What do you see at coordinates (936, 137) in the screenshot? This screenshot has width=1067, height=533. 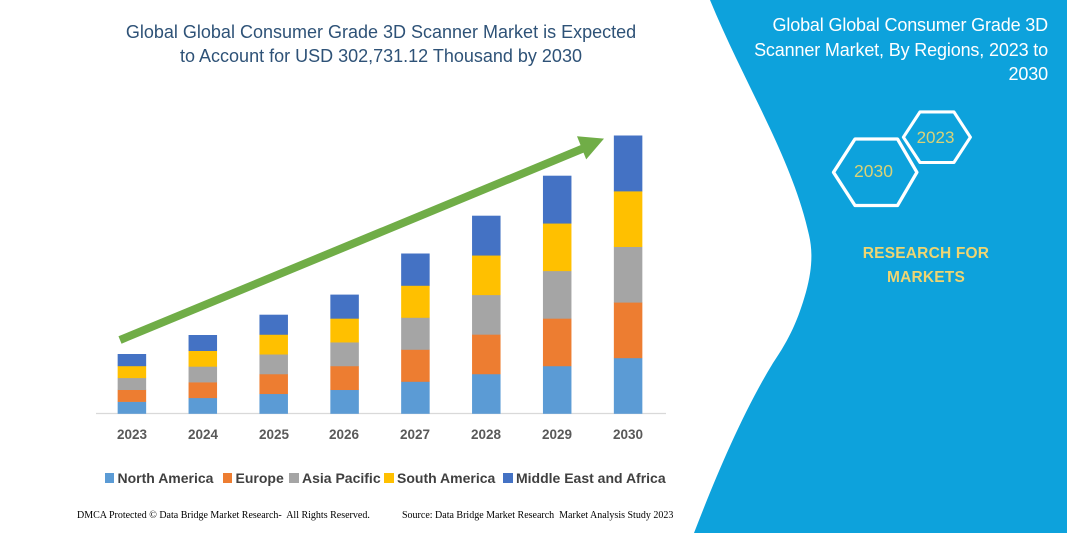 I see `svg-text: 2023` at bounding box center [936, 137].